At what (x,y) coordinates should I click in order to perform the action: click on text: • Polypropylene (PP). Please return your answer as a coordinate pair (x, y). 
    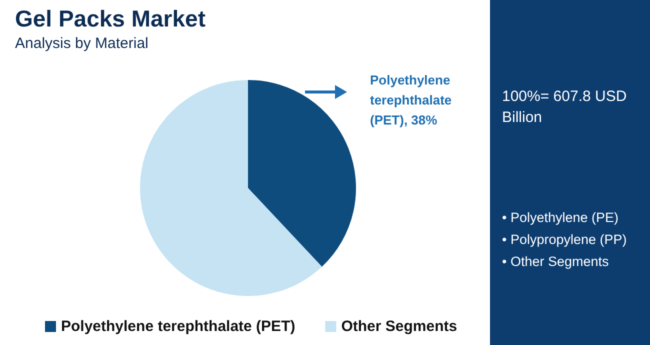
    Looking at the image, I should click on (564, 239).